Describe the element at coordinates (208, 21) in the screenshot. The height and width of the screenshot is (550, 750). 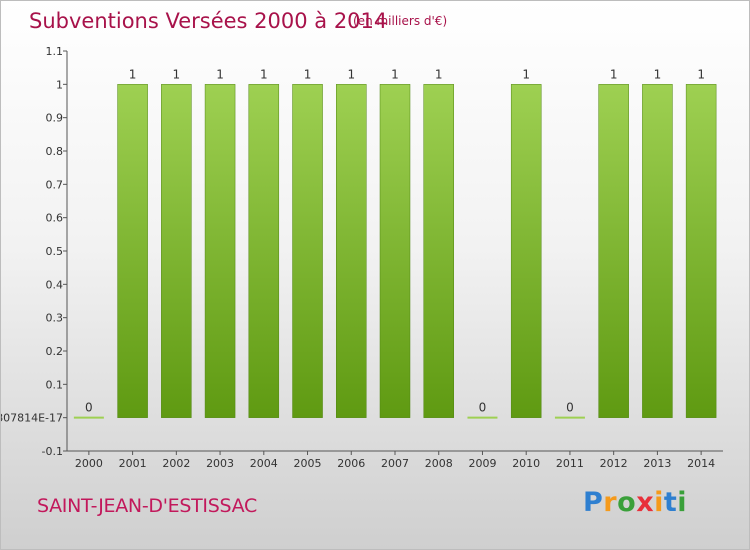
I see `chart-title: Subventions Versées 2000 à 2014` at that location.